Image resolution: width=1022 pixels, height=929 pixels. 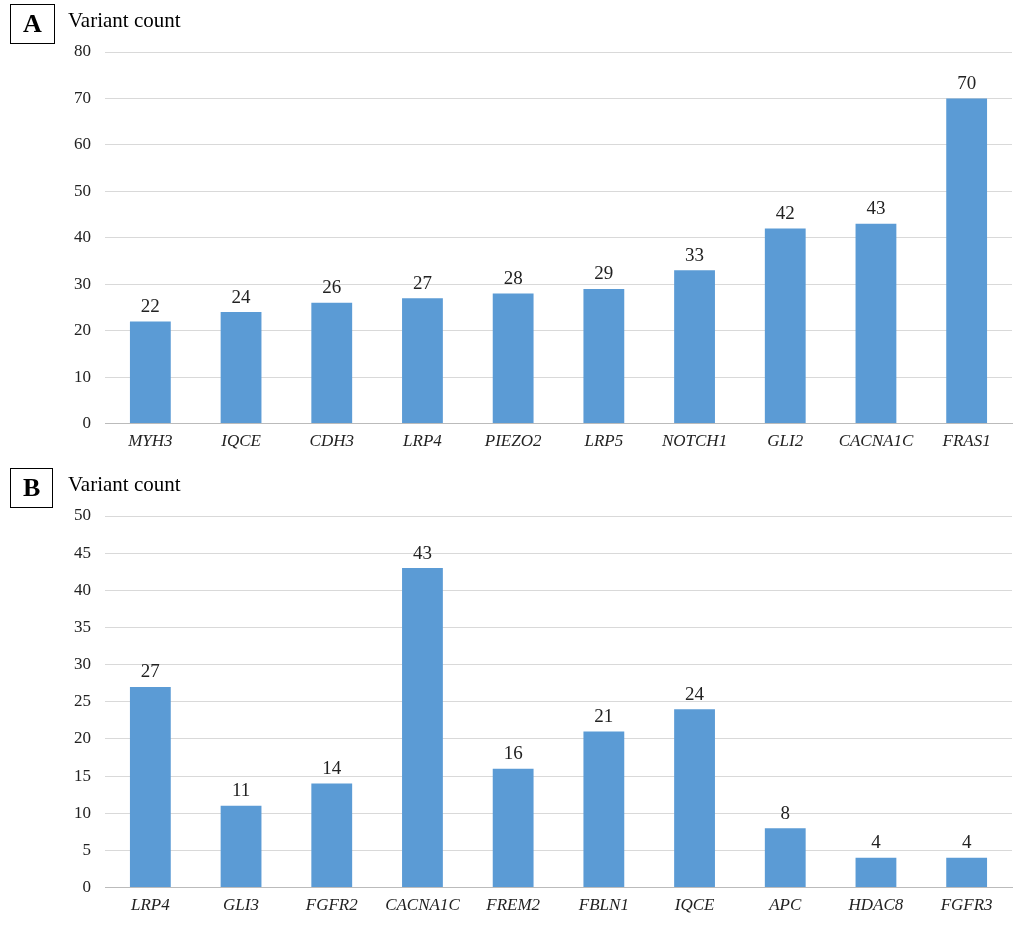 What do you see at coordinates (332, 287) in the screenshot?
I see `data-label: 26` at bounding box center [332, 287].